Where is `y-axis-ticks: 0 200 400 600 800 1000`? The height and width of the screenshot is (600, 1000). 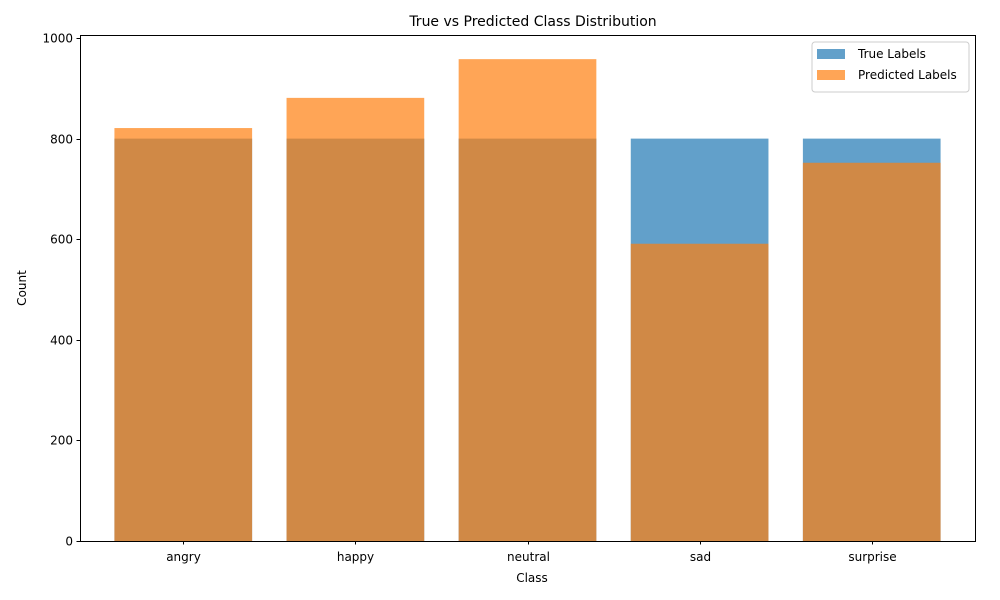 y-axis-ticks: 0 200 400 600 800 1000 is located at coordinates (61, 290).